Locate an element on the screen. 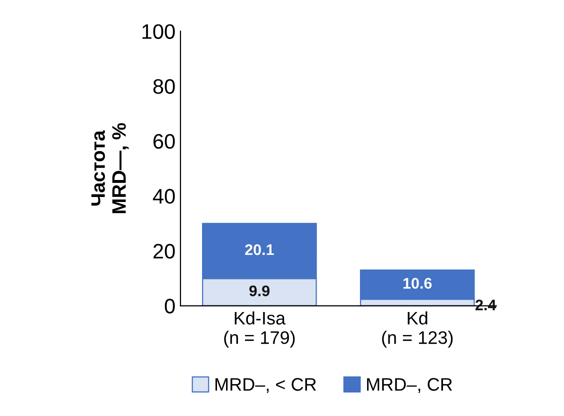 The width and height of the screenshot is (564, 416). x-tick-label: Kd (n = 123) is located at coordinates (417, 329).